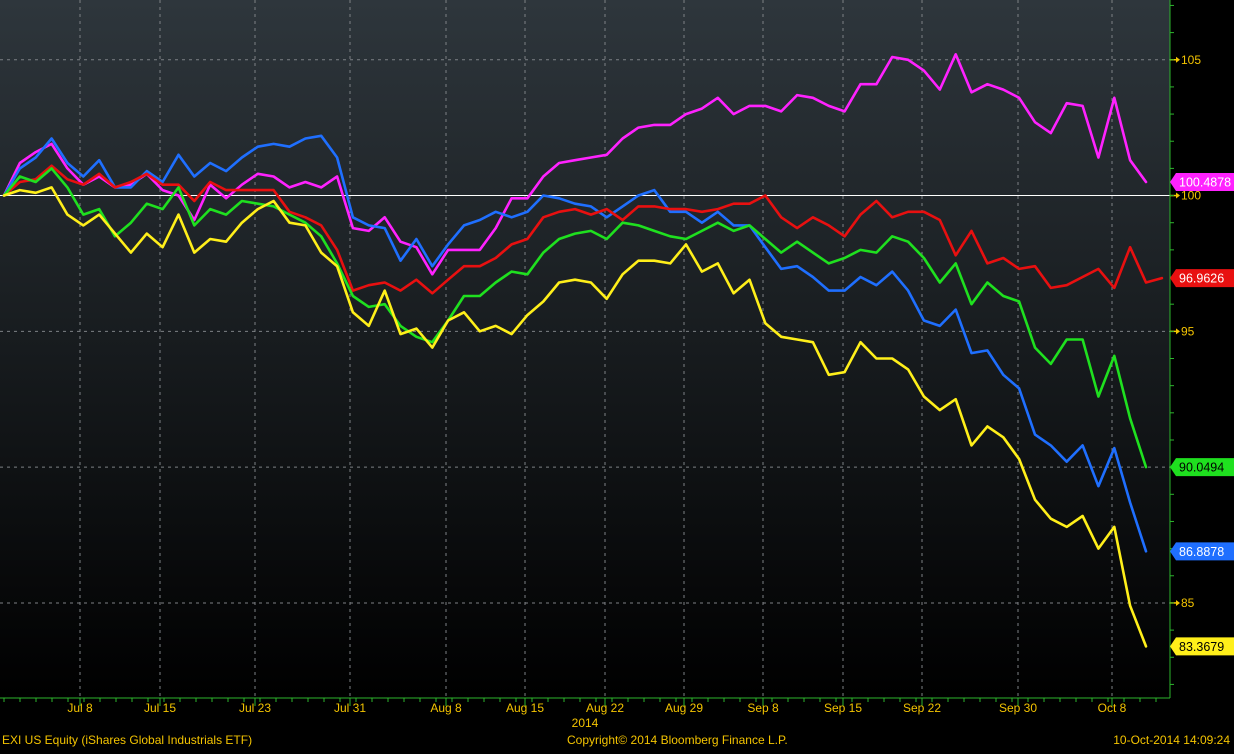 Image resolution: width=1234 pixels, height=754 pixels. I want to click on timestamp-label: 10-Oct-2014 14:09:24, so click(1171, 740).